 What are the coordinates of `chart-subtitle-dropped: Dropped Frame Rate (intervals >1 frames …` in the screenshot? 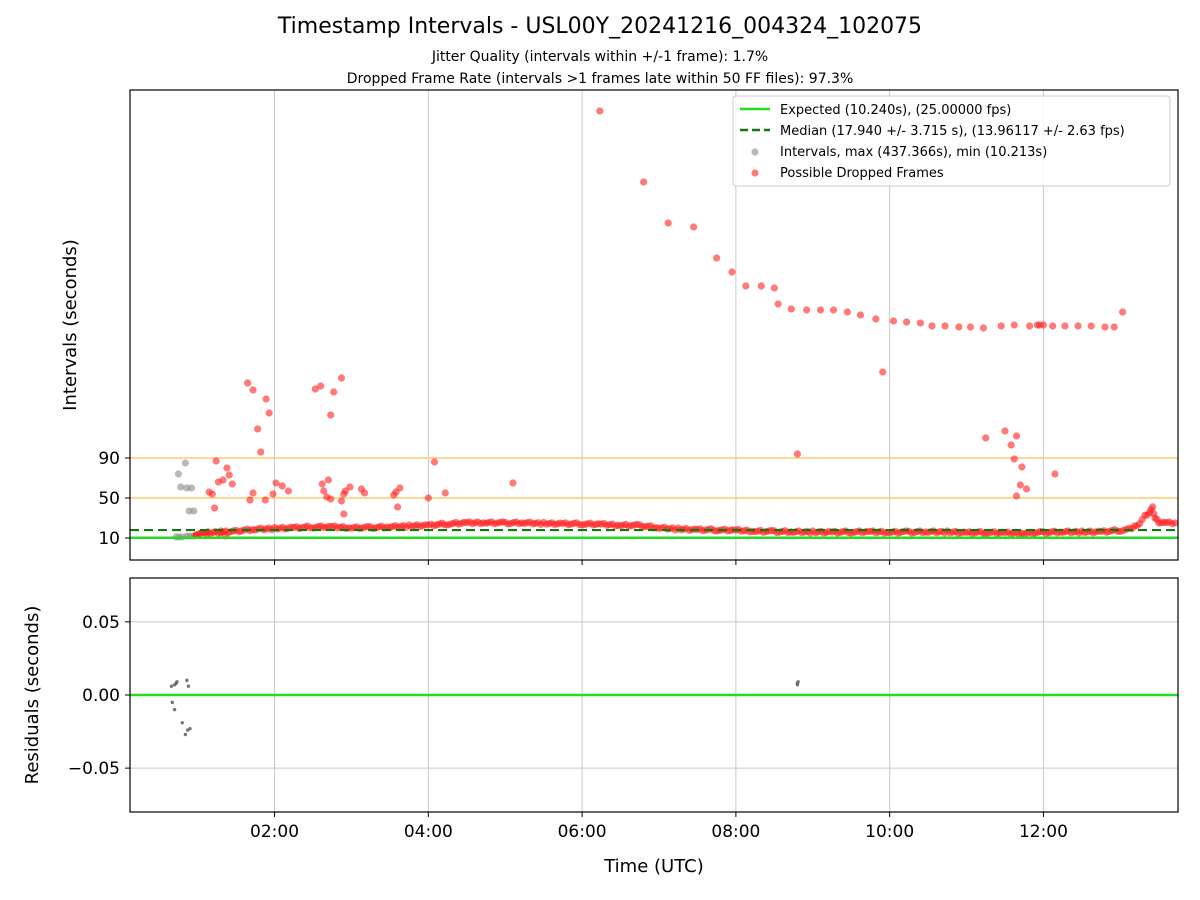 It's located at (600, 79).